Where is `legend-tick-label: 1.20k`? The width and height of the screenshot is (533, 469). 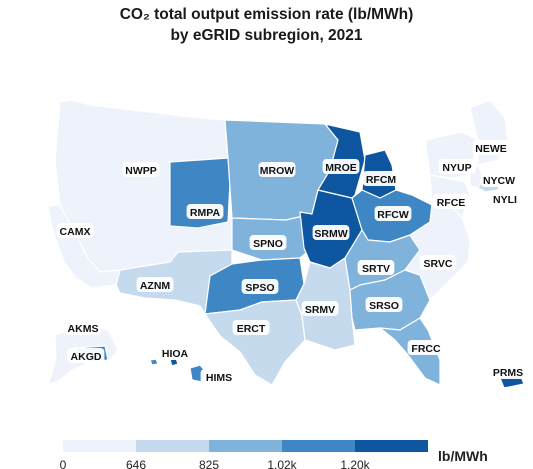
legend-tick-label: 1.20k is located at coordinates (355, 463).